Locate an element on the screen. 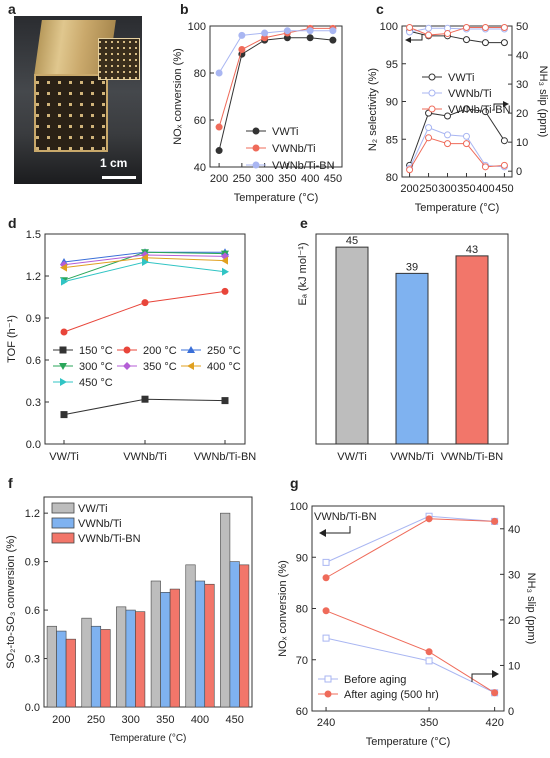  g-right-axis-arrow is located at coordinates (482, 677).